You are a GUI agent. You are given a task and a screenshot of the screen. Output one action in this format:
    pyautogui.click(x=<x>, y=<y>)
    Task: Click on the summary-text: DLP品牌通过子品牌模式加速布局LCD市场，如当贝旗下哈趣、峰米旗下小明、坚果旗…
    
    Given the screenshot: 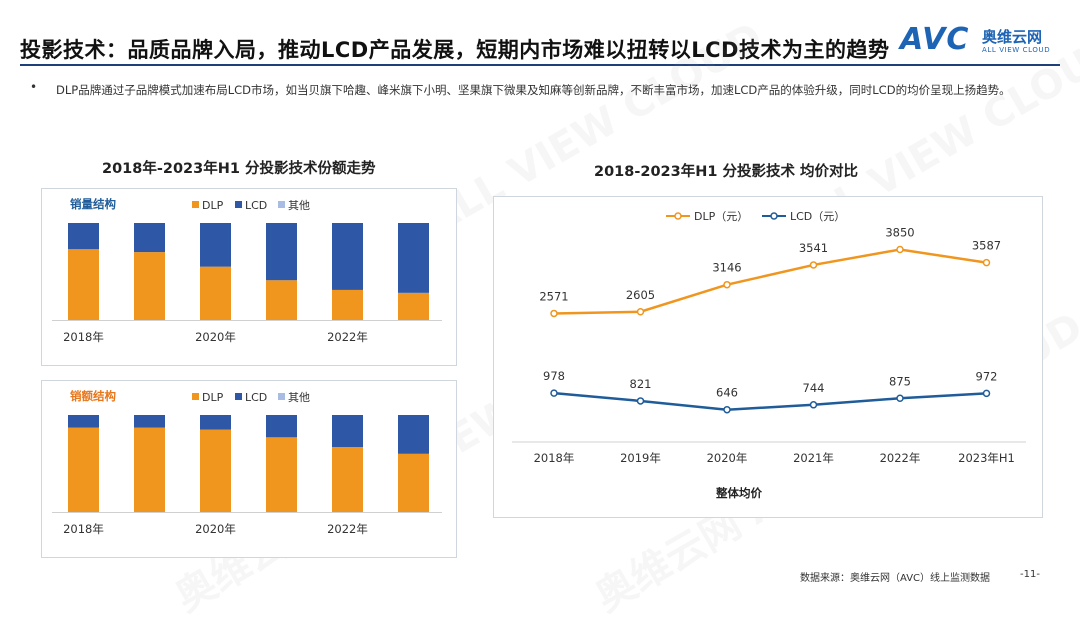 What is the action you would take?
    pyautogui.click(x=533, y=90)
    